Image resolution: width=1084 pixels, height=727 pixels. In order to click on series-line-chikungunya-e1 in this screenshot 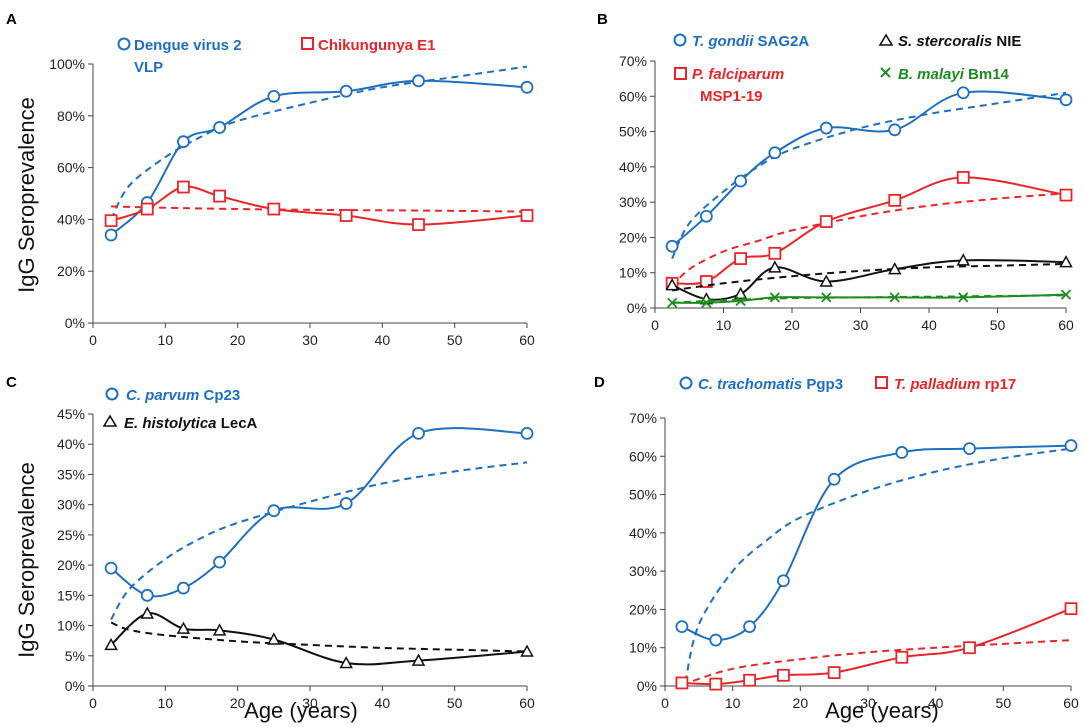, I will do `click(319, 205)`.